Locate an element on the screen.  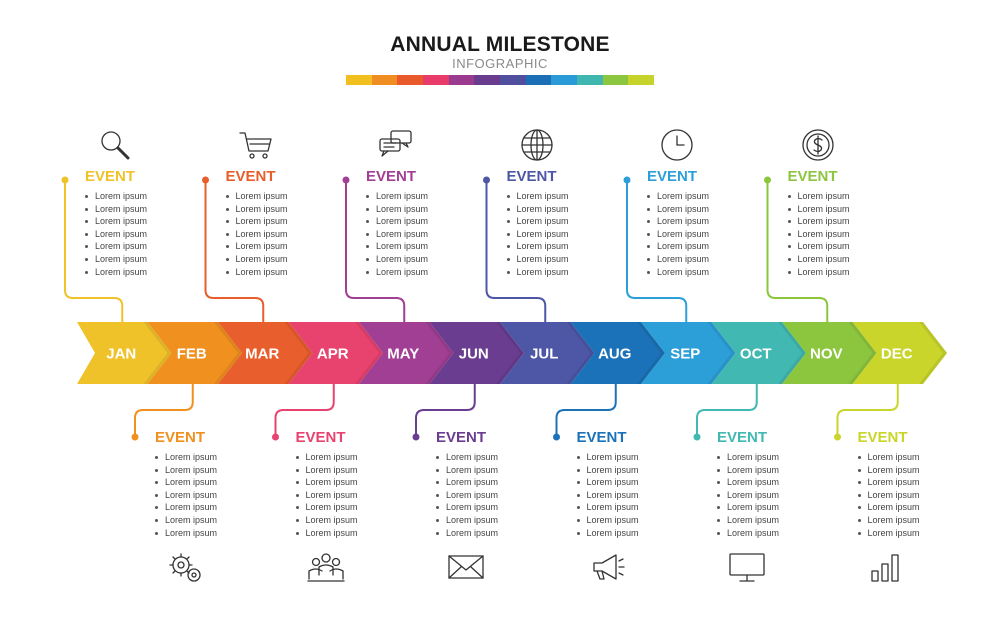
month-arrow-jan: JAN is located at coordinates (124, 353).